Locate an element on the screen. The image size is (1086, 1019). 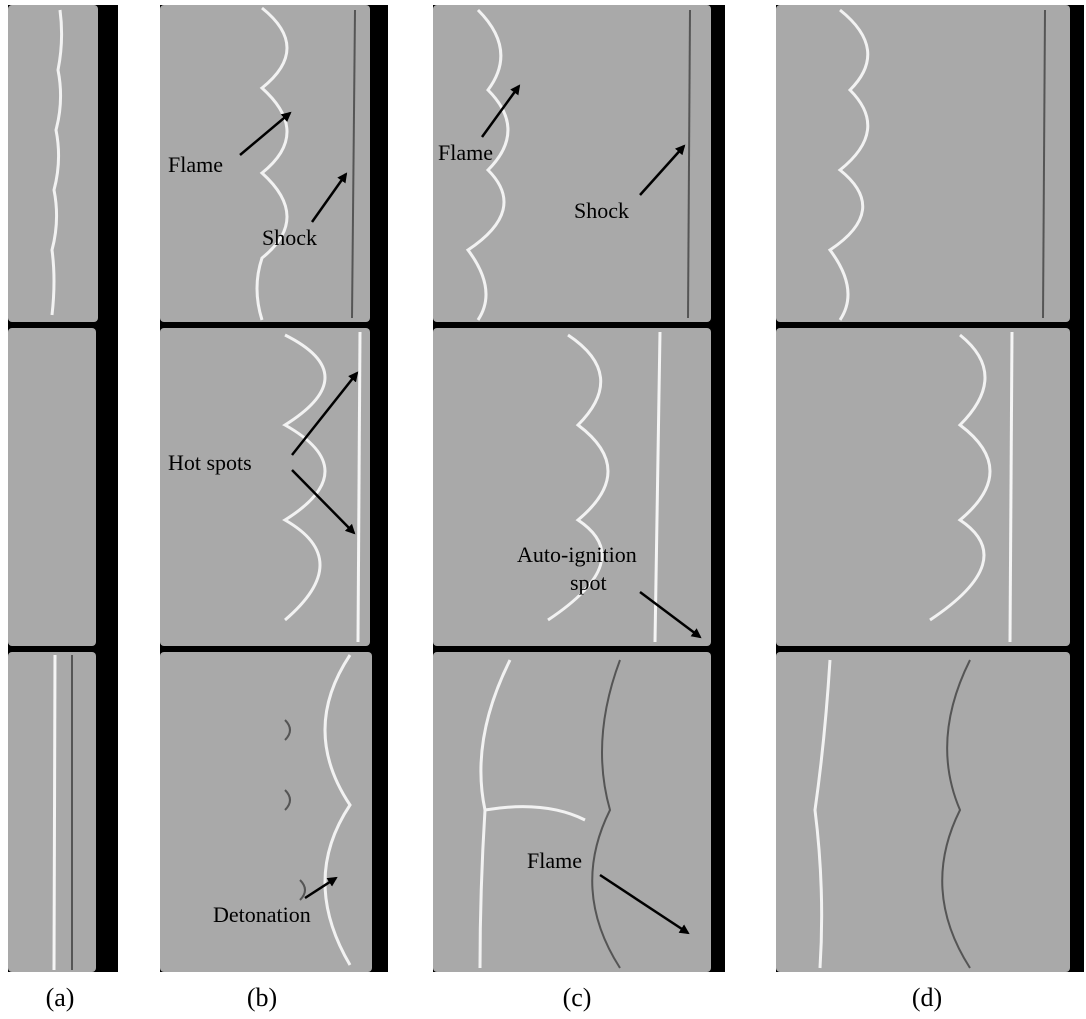
panel-labels: (a) (b) (c) (d) is located at coordinates (494, 997).